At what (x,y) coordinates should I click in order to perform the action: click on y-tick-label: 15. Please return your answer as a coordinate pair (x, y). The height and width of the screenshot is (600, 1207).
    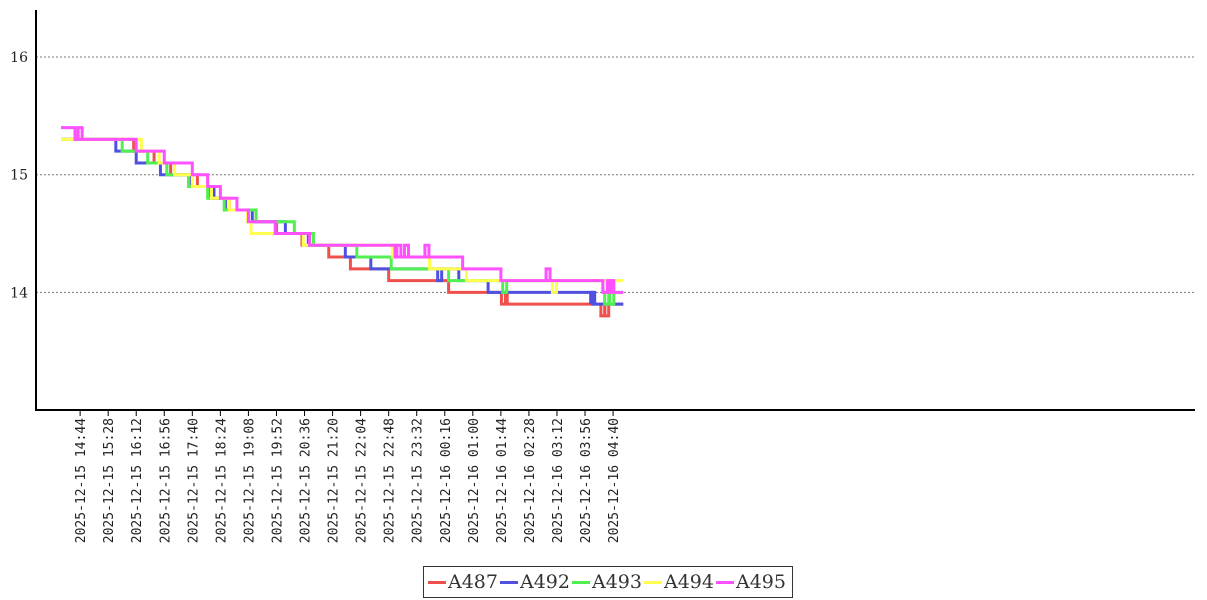
    Looking at the image, I should click on (19, 176).